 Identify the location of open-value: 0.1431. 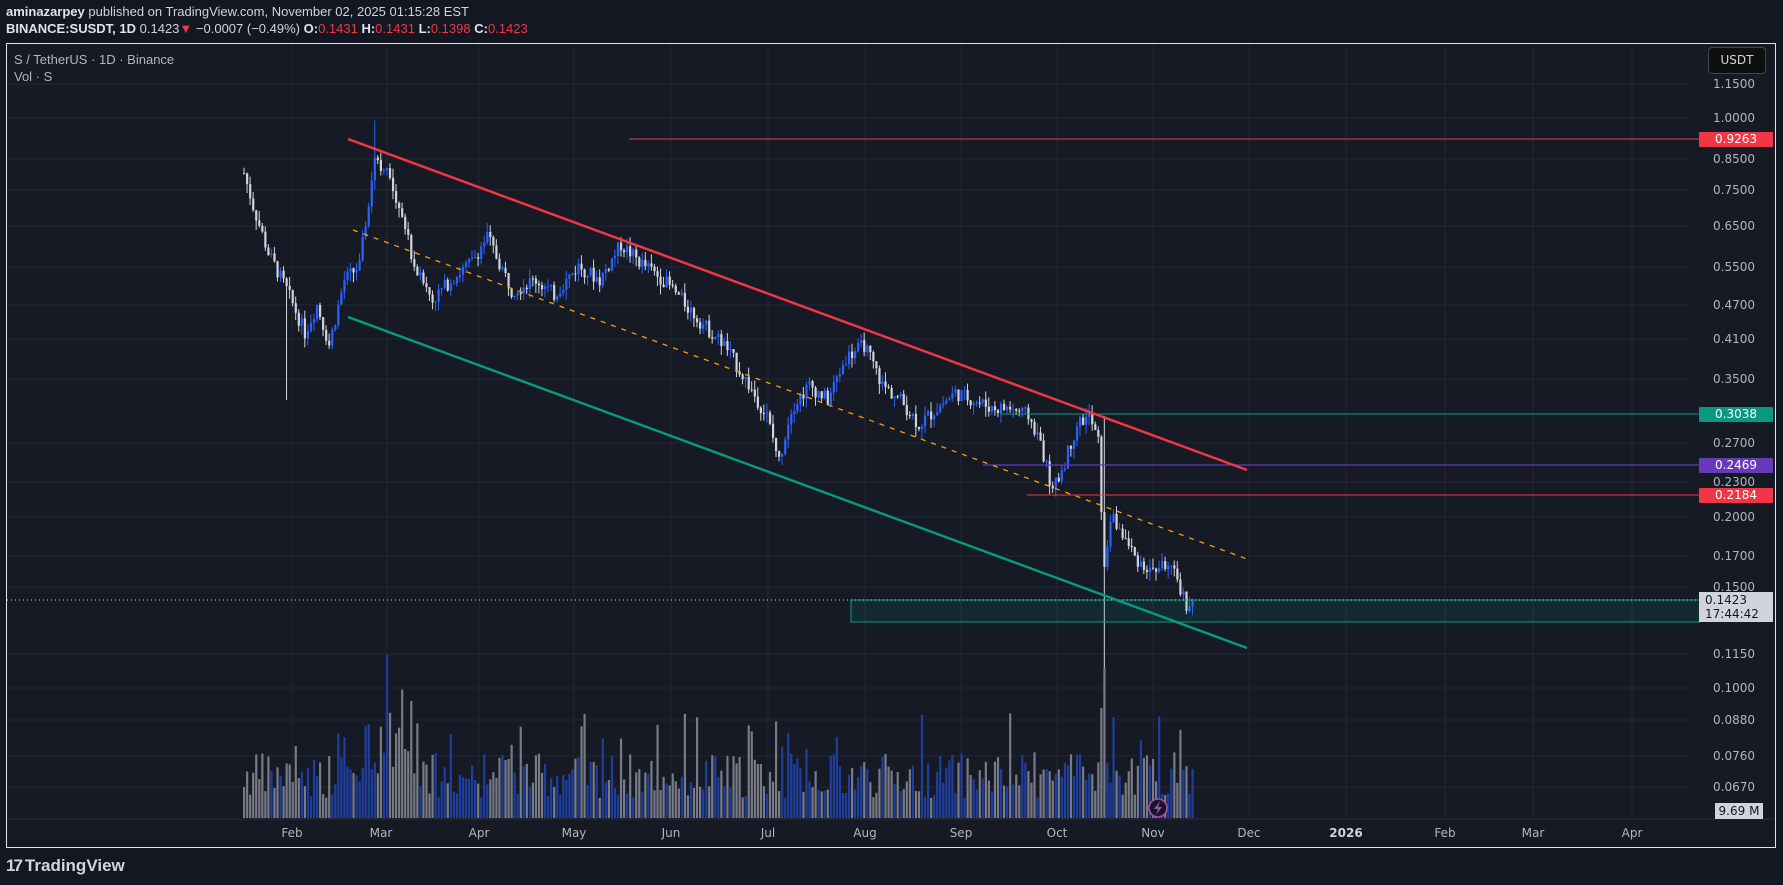
(338, 28).